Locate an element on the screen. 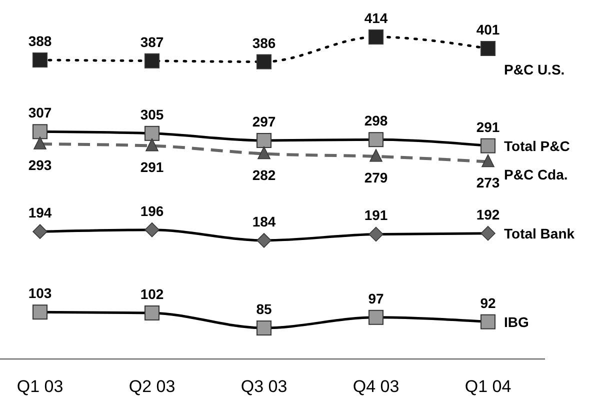 The image size is (607, 404). data-label: 401 is located at coordinates (488, 30).